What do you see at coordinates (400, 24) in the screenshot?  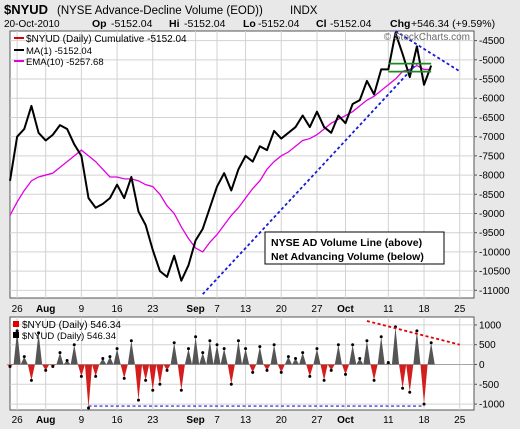 I see `chg-label: Chg` at bounding box center [400, 24].